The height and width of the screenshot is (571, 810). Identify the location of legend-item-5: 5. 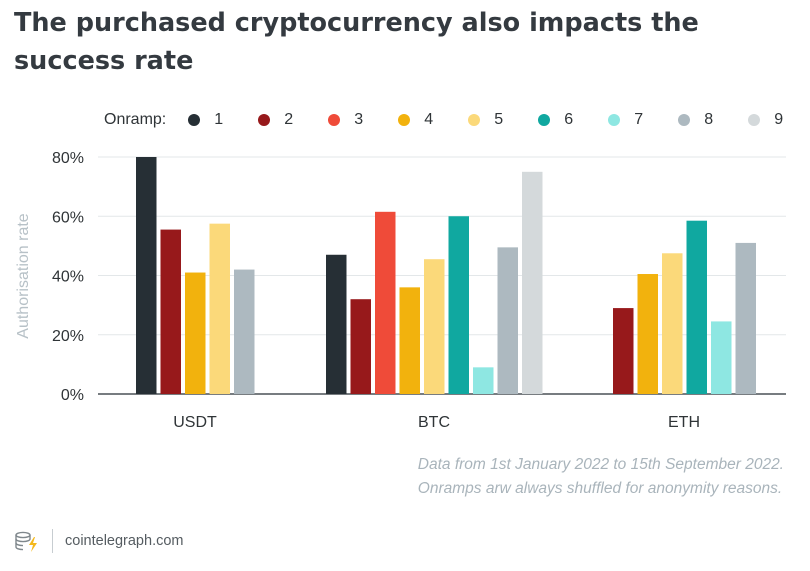
(503, 120).